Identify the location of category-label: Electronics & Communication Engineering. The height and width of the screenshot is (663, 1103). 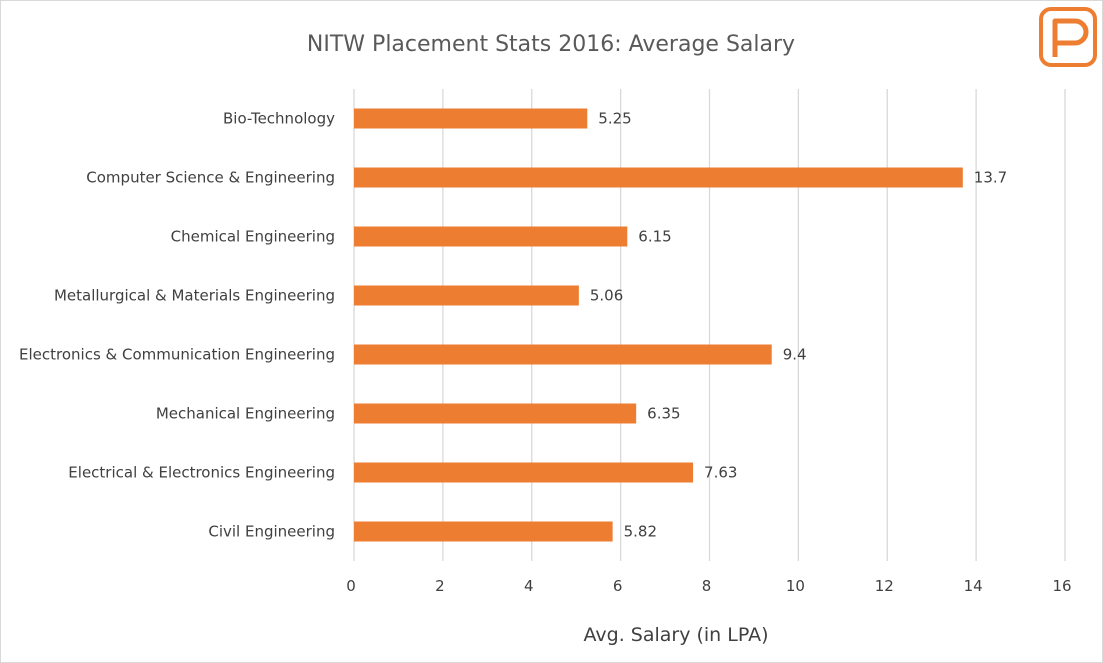
(177, 355).